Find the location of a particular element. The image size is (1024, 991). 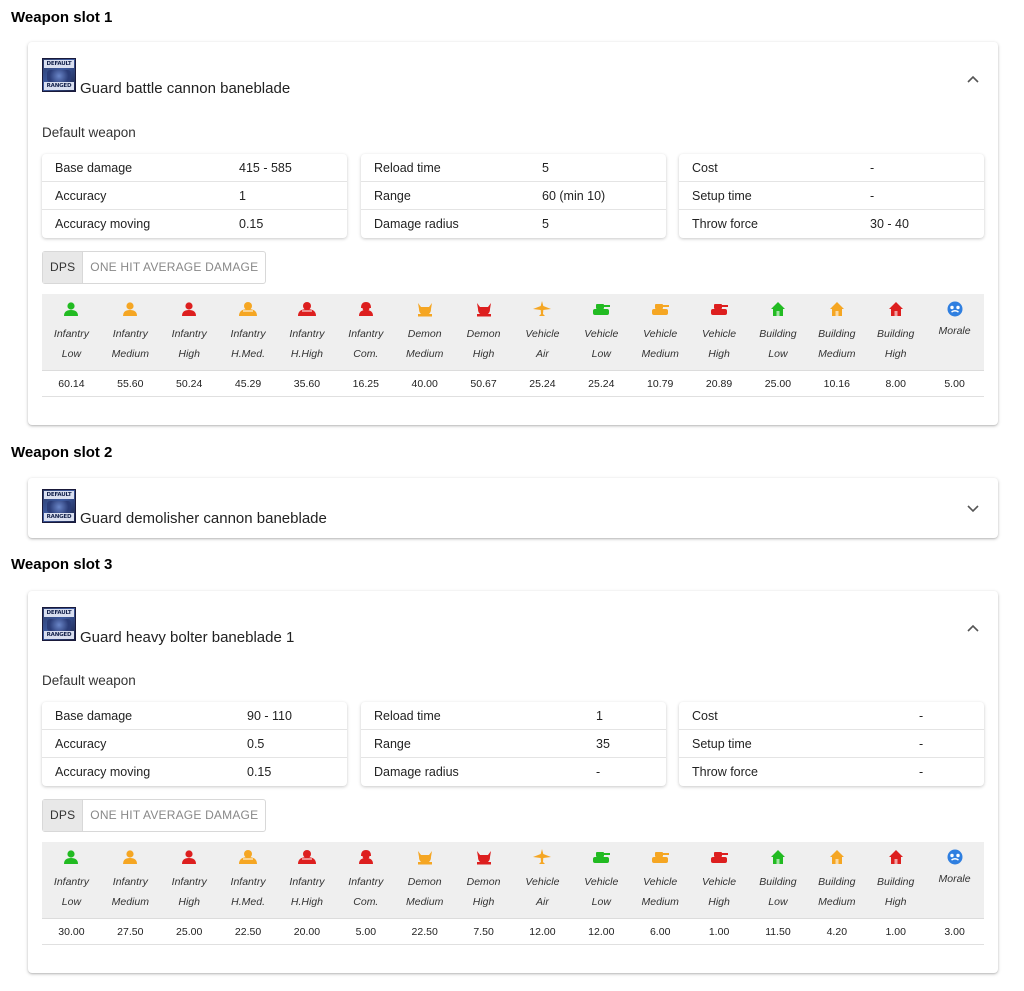

stat-label: Accuracy is located at coordinates (81, 744).